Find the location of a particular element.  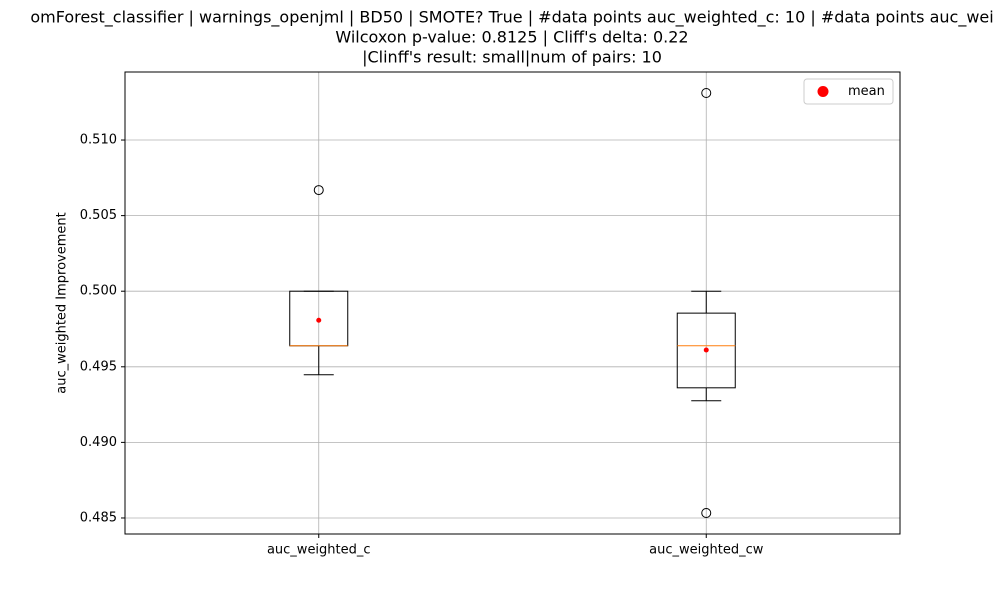

y-tick-label: 0.495 is located at coordinates (98, 366).